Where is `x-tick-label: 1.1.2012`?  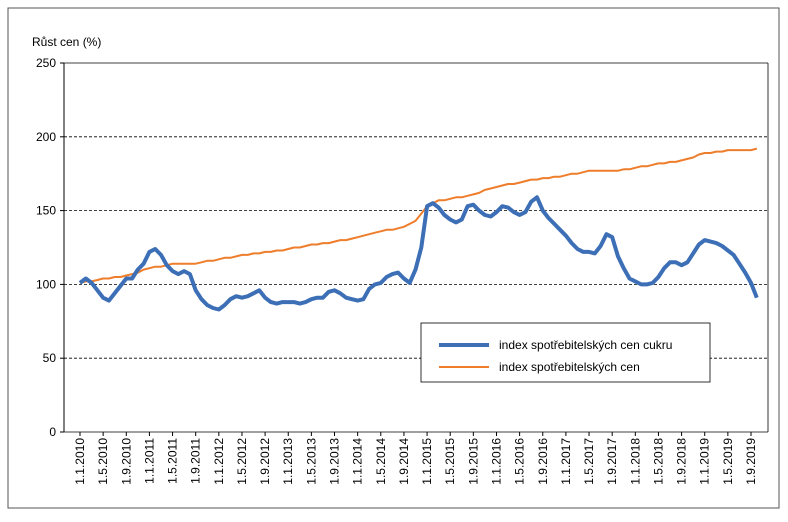 x-tick-label: 1.1.2012 is located at coordinates (219, 461).